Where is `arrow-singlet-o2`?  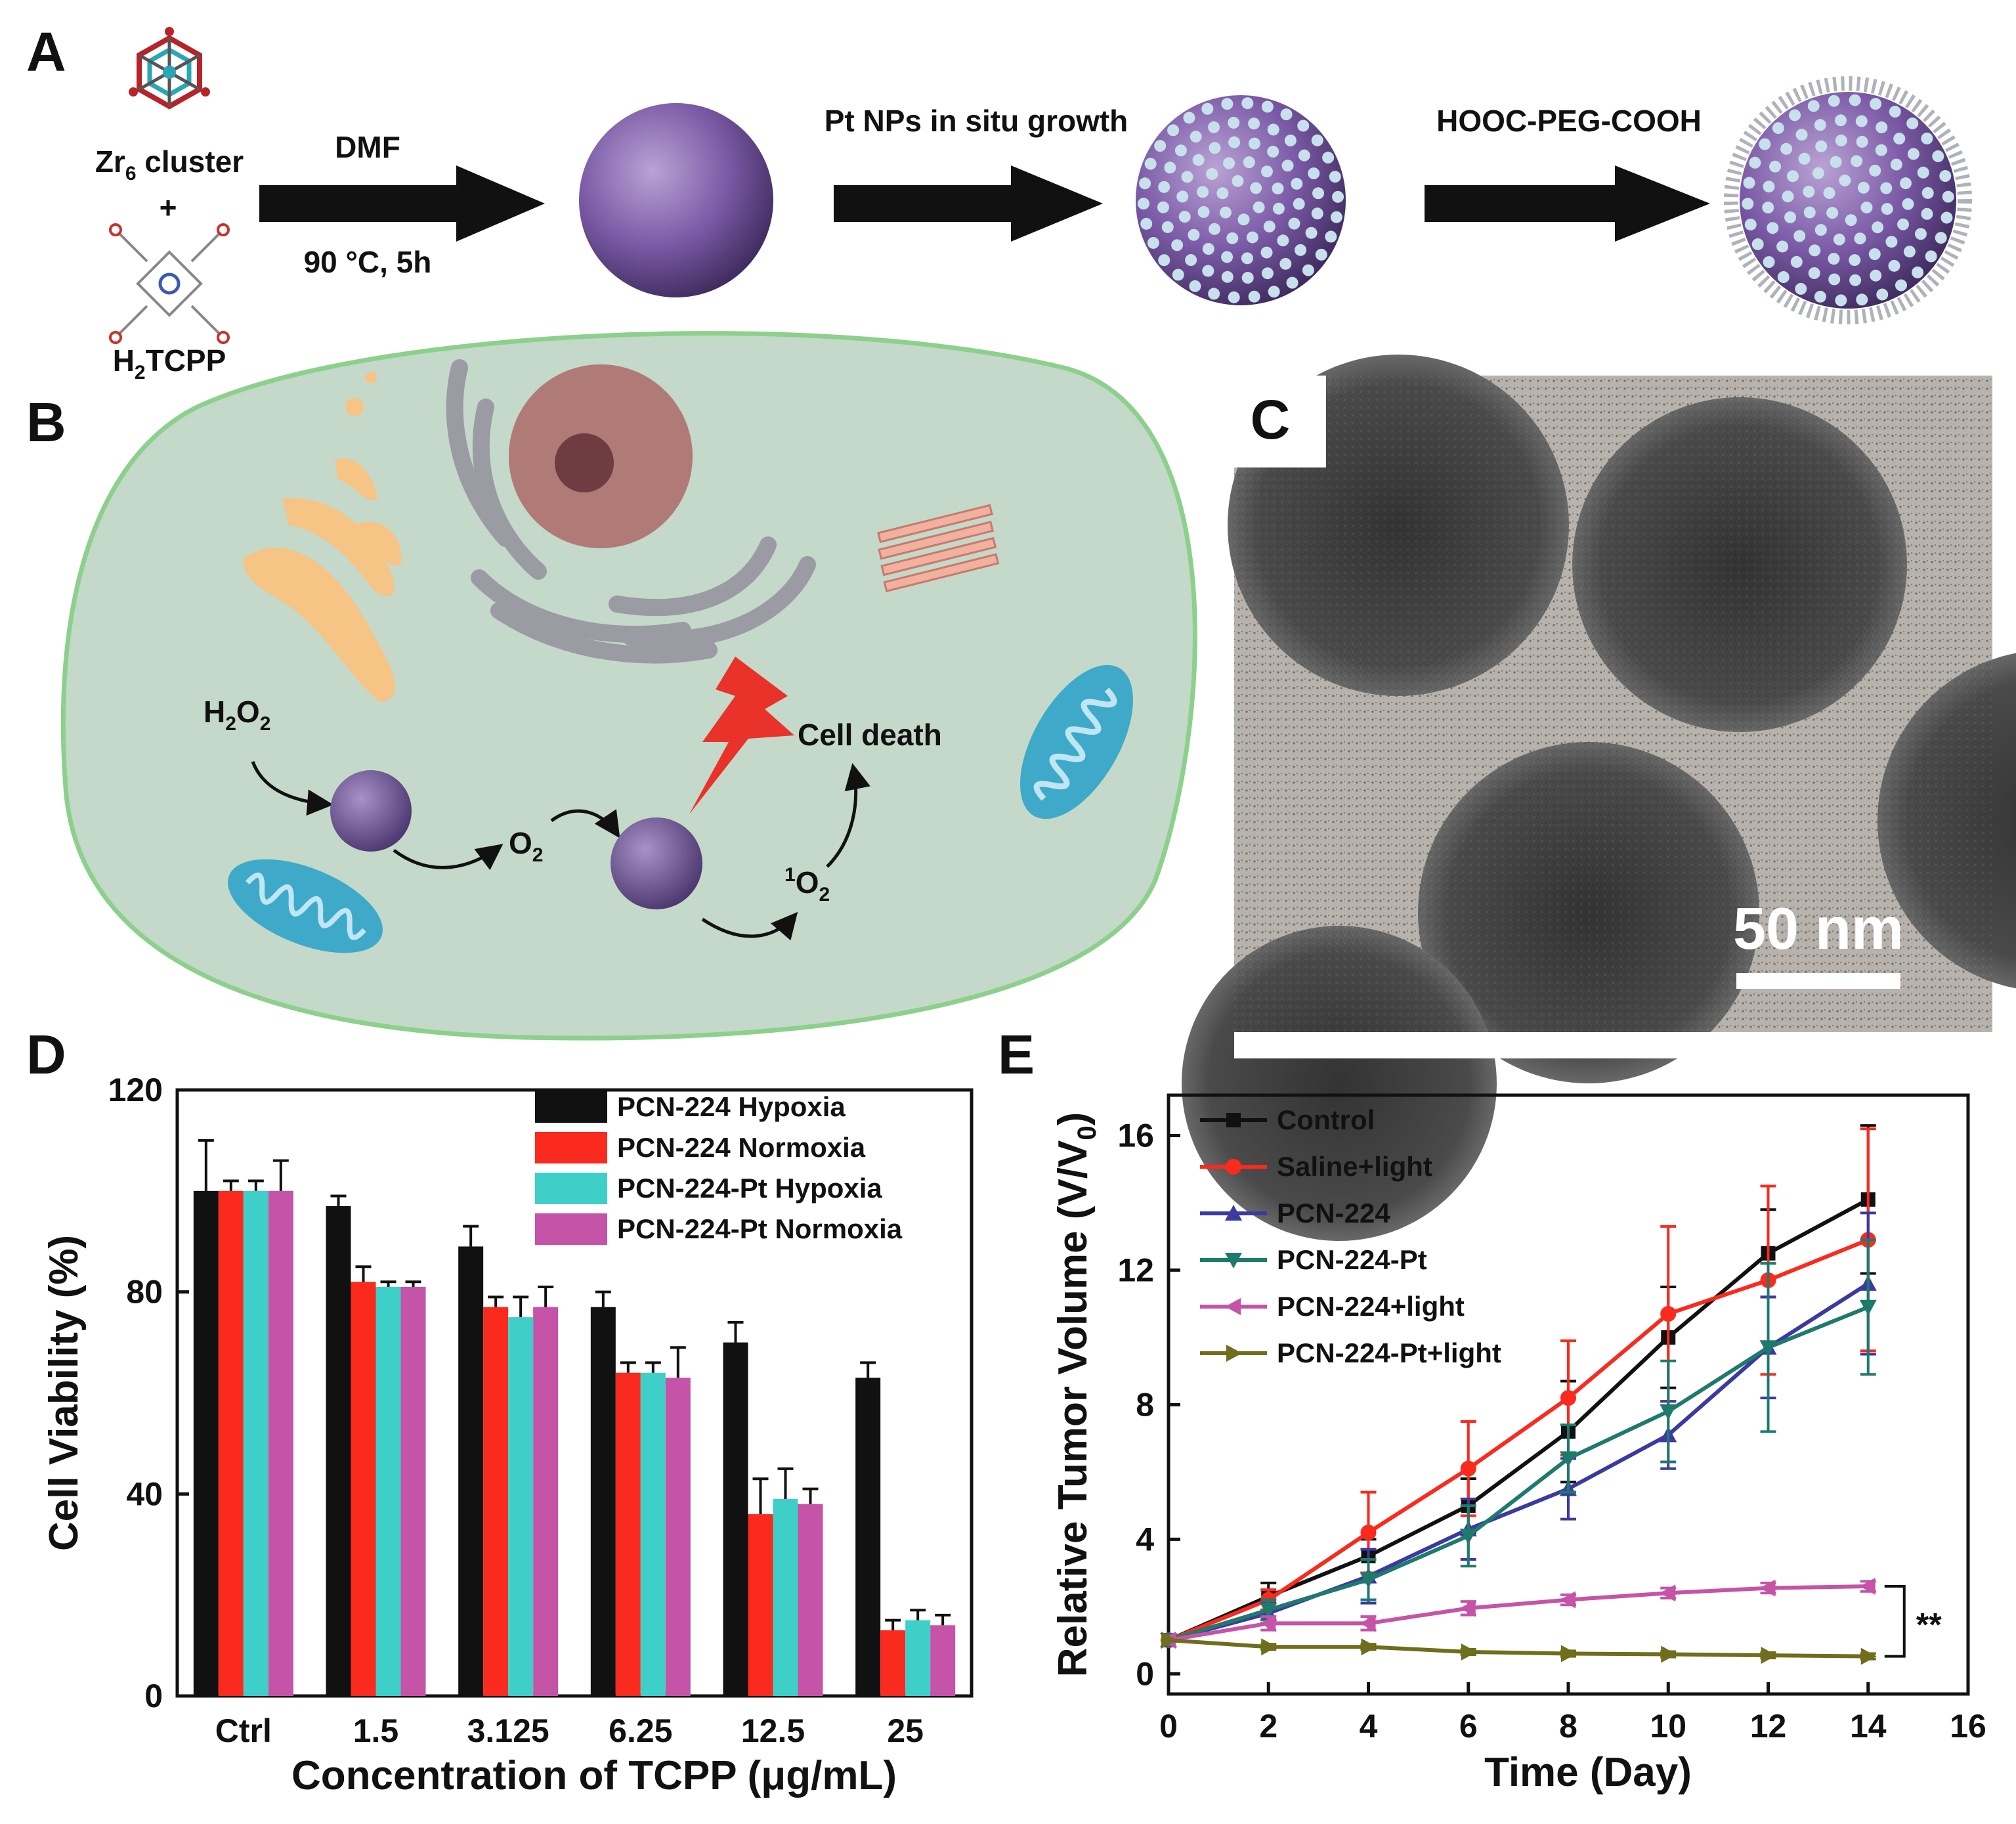 arrow-singlet-o2 is located at coordinates (749, 926).